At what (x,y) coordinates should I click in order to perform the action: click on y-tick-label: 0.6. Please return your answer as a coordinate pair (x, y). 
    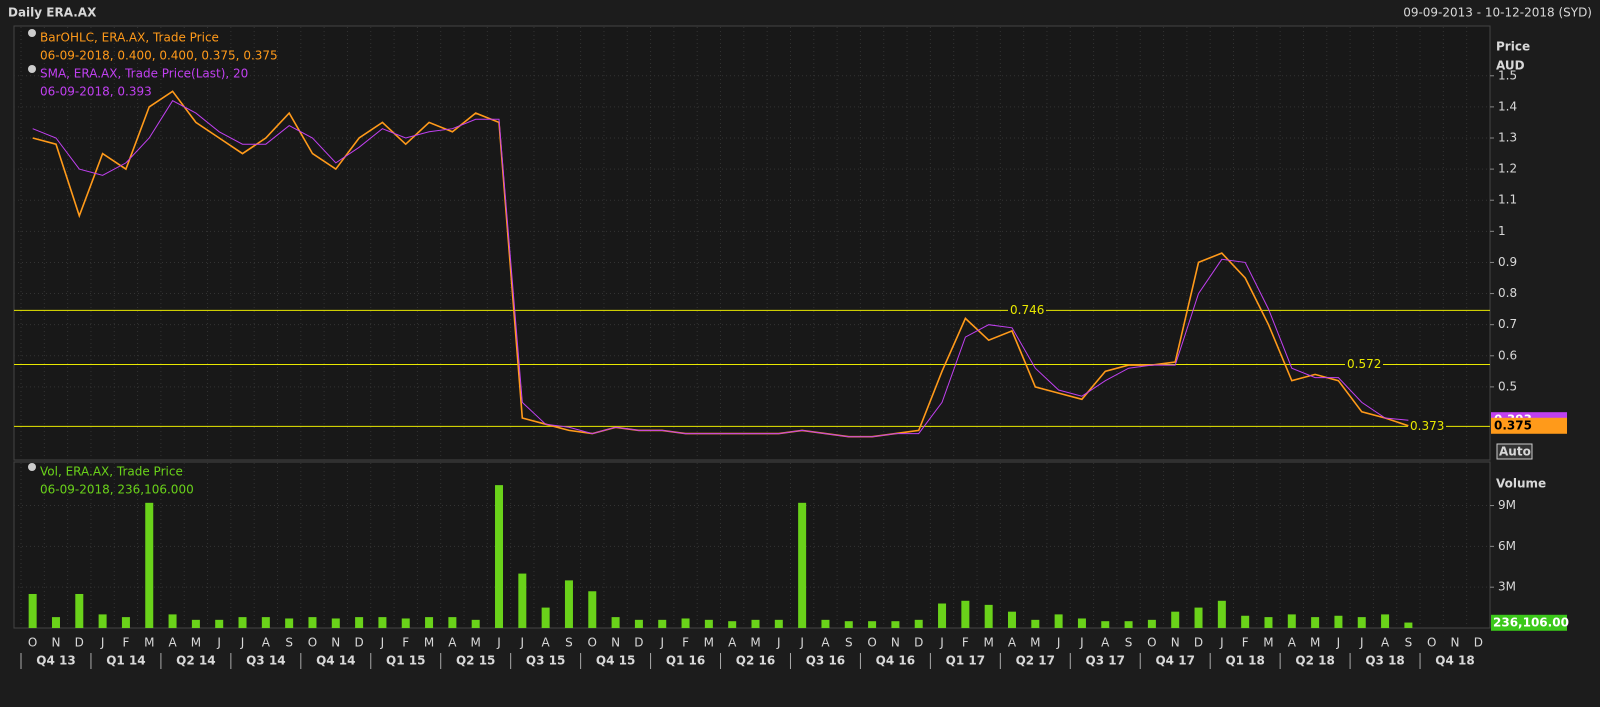
    Looking at the image, I should click on (1507, 355).